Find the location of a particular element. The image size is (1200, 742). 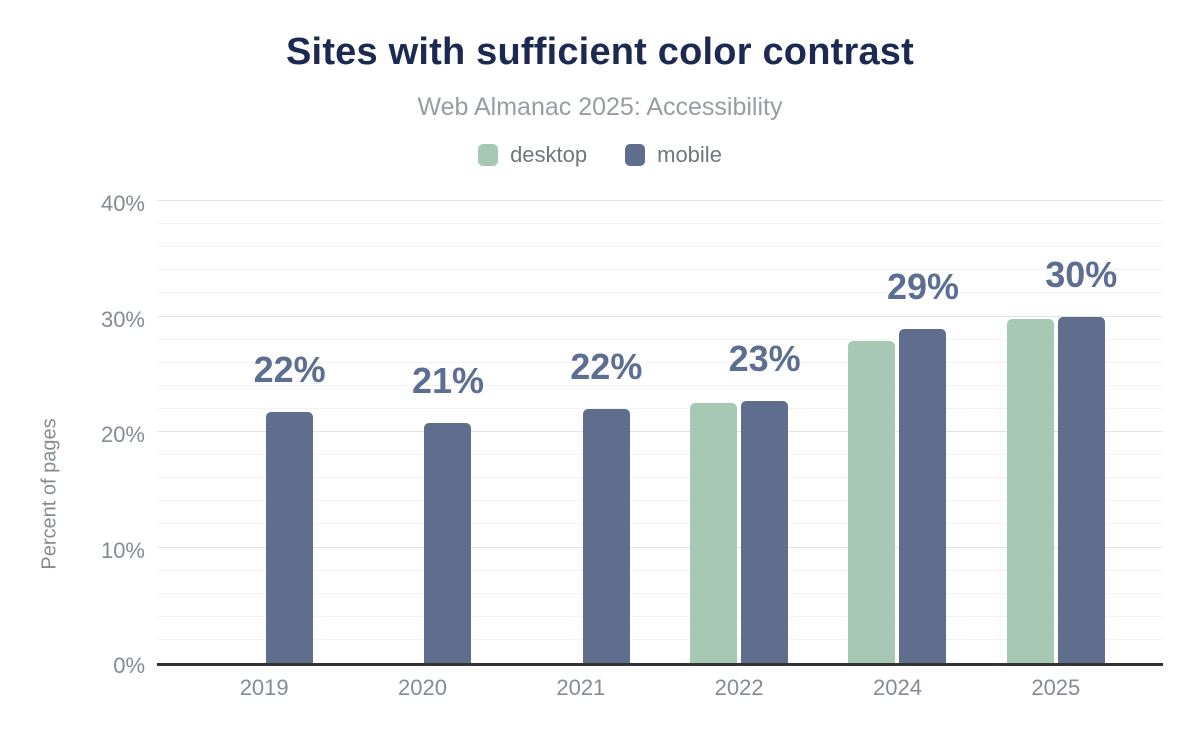

bar-desktop-2024 is located at coordinates (872, 501).